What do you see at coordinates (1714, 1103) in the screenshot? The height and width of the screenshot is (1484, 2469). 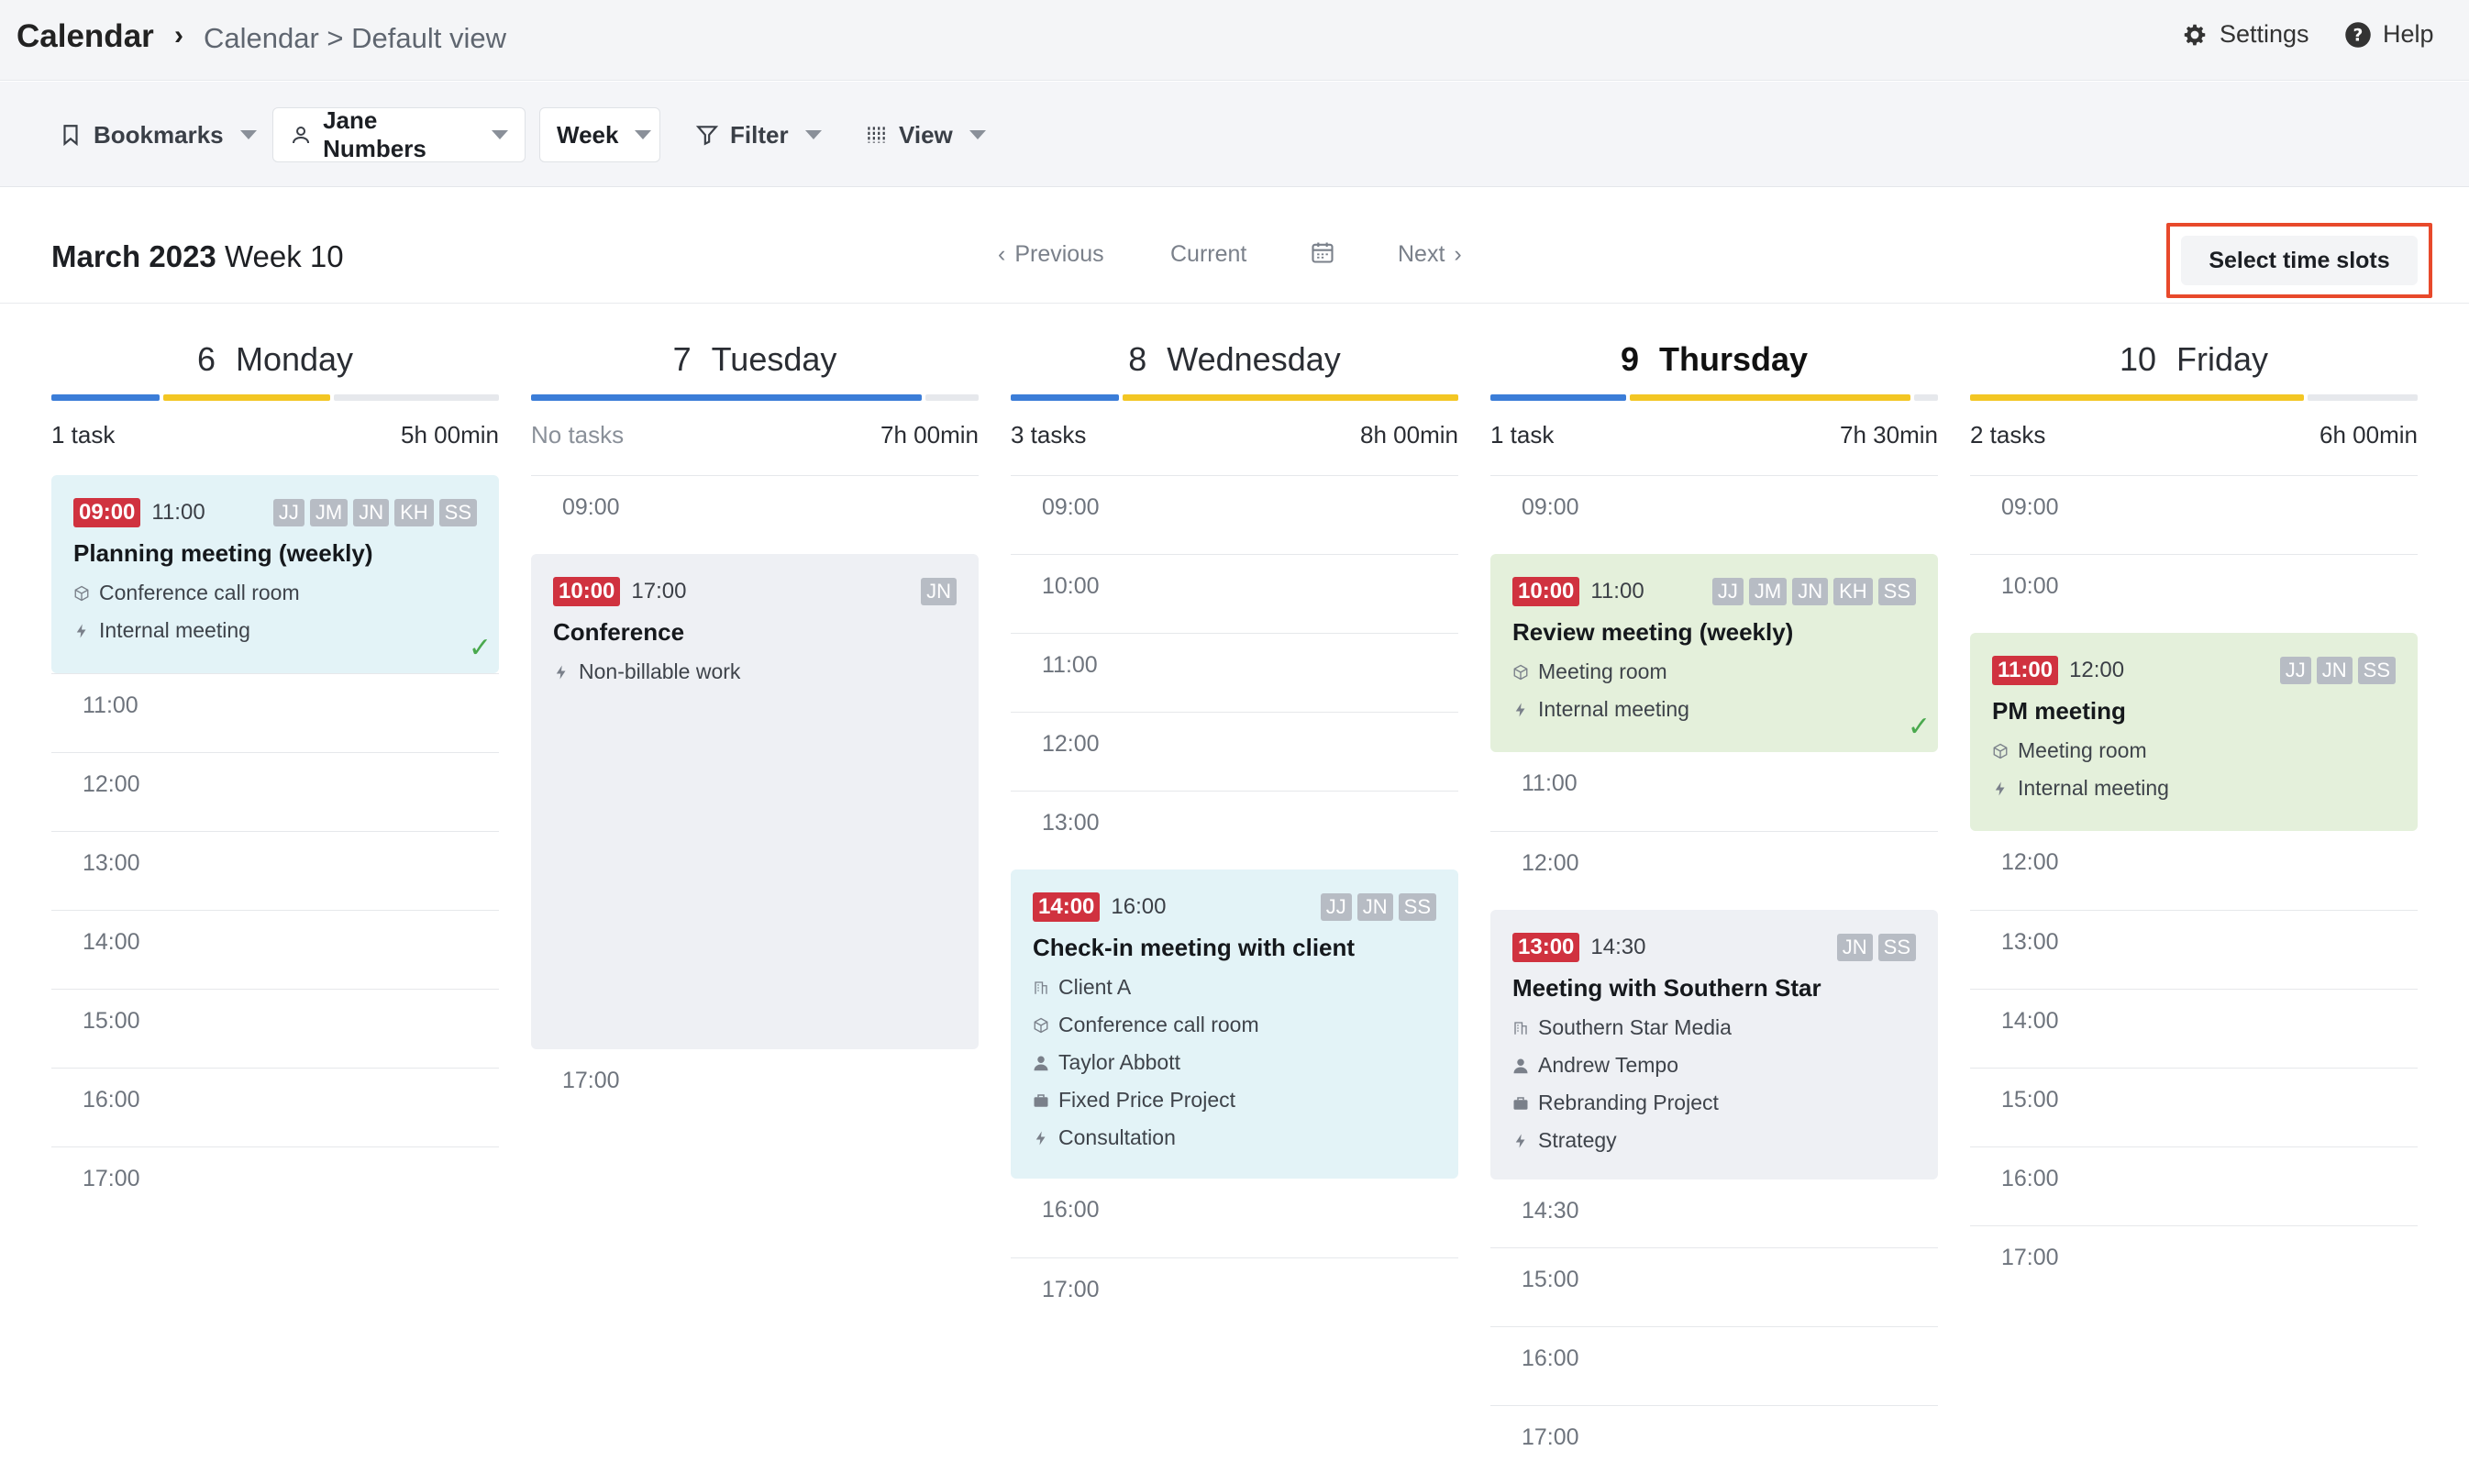 I see `event-project: Rebranding Project` at bounding box center [1714, 1103].